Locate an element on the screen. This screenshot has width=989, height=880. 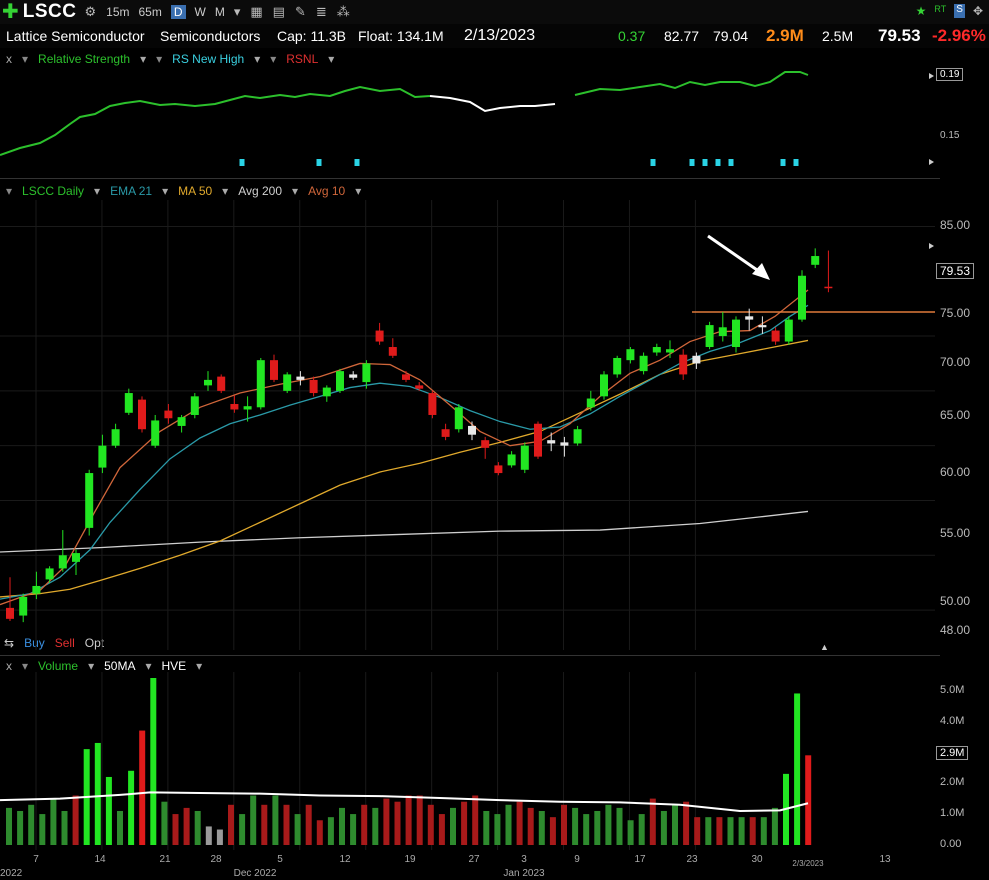
rs-pane-close: x is located at coordinates (9, 59).